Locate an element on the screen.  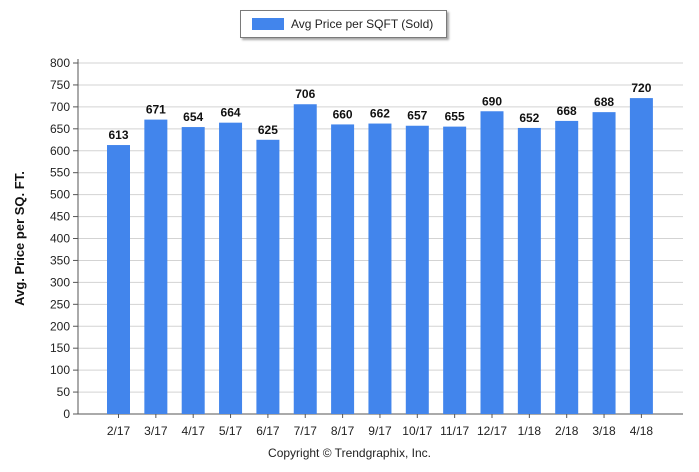
y-tick-label: 400 is located at coordinates (60, 239).